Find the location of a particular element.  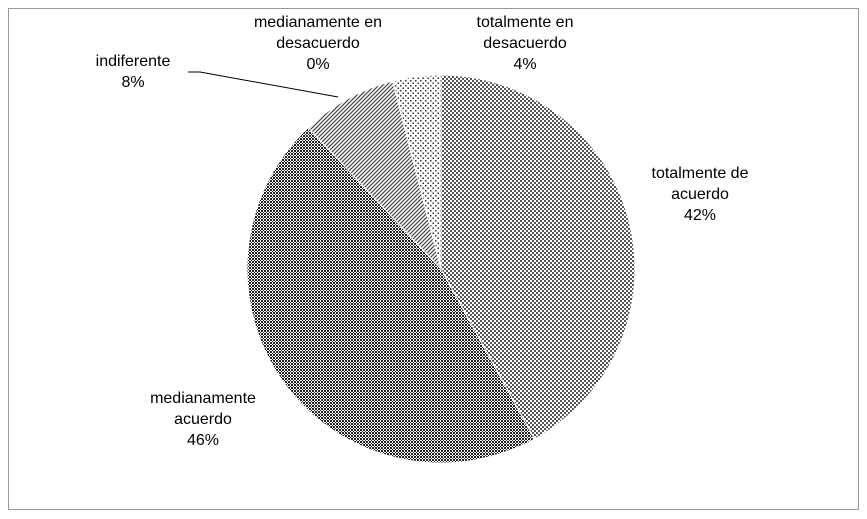

value-label: 8% is located at coordinates (133, 82).